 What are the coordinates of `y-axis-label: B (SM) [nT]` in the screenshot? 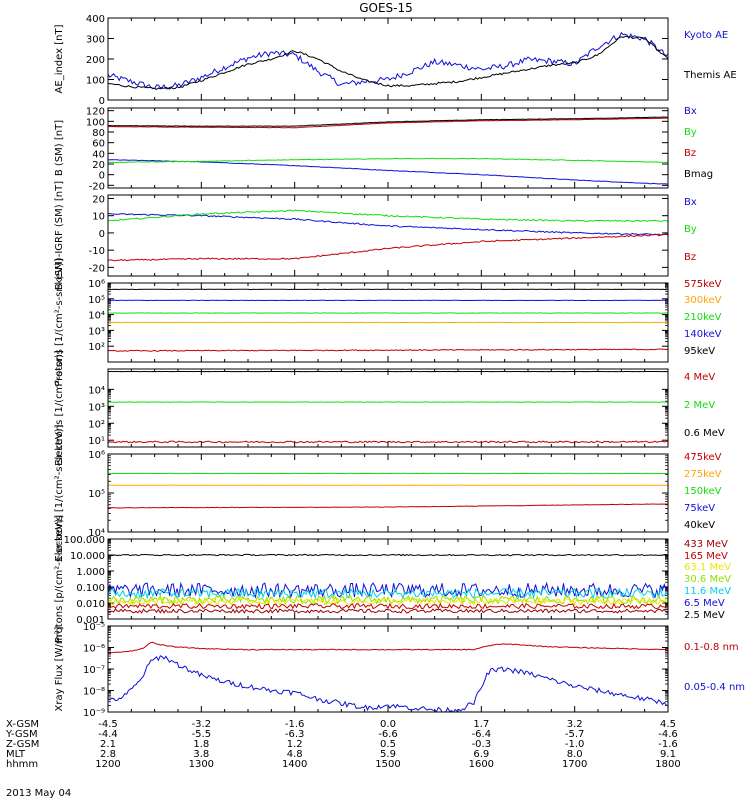 It's located at (59, 148).